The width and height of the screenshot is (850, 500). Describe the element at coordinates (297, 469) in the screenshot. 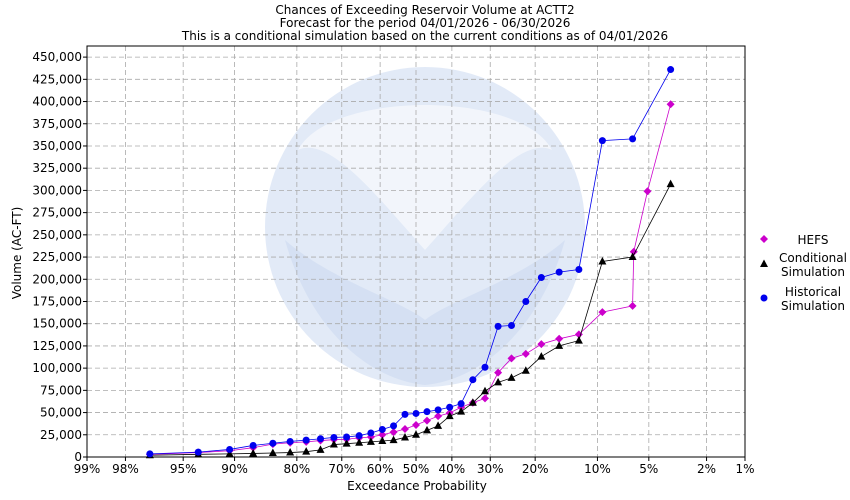

I see `x-tick-label: 80%` at that location.